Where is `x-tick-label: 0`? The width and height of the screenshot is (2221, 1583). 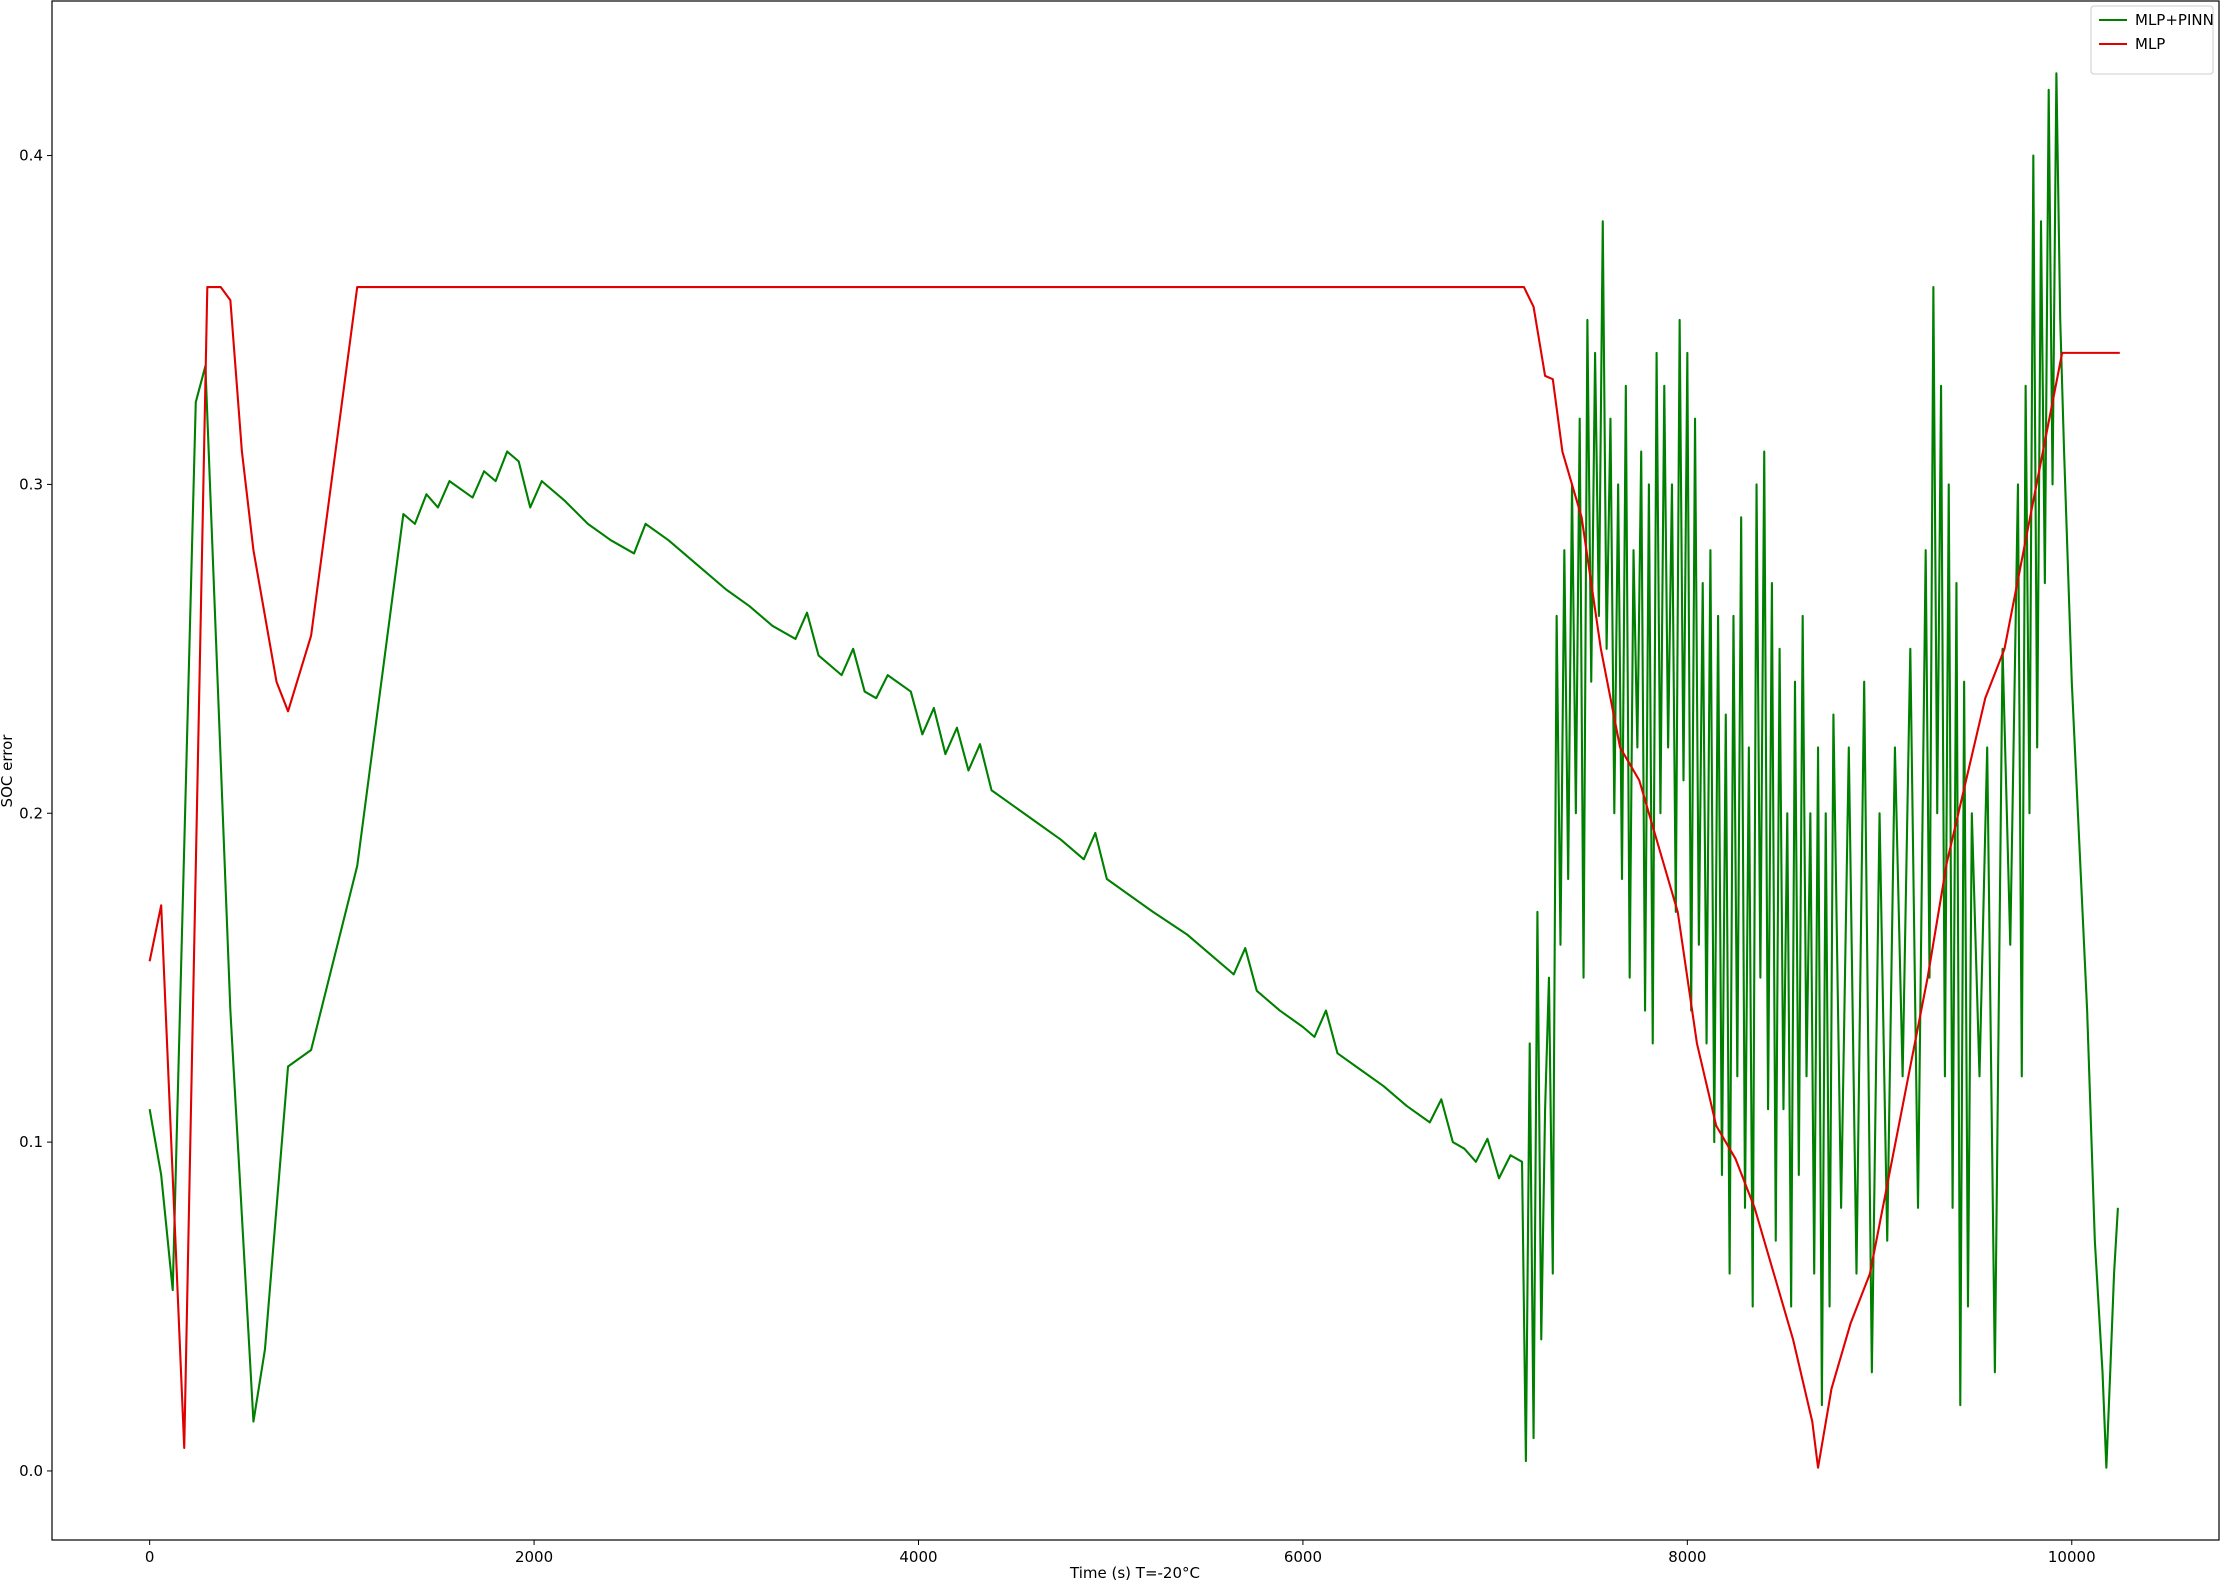
x-tick-label: 0 is located at coordinates (150, 1557).